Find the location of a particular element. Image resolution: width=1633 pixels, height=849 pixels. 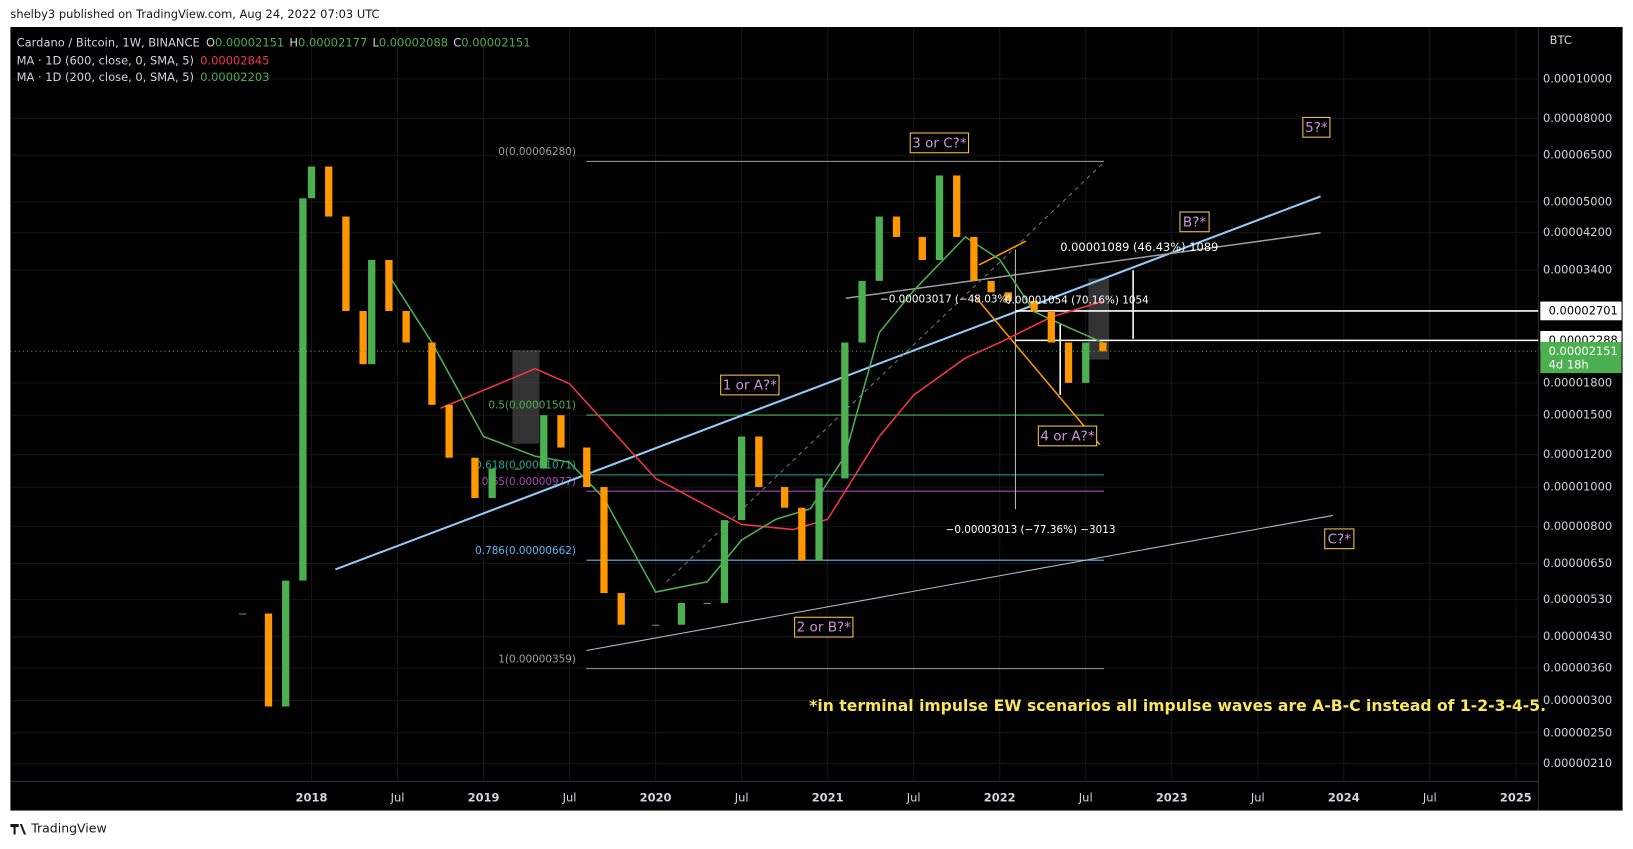

x-tick-label: 2021 is located at coordinates (828, 798).